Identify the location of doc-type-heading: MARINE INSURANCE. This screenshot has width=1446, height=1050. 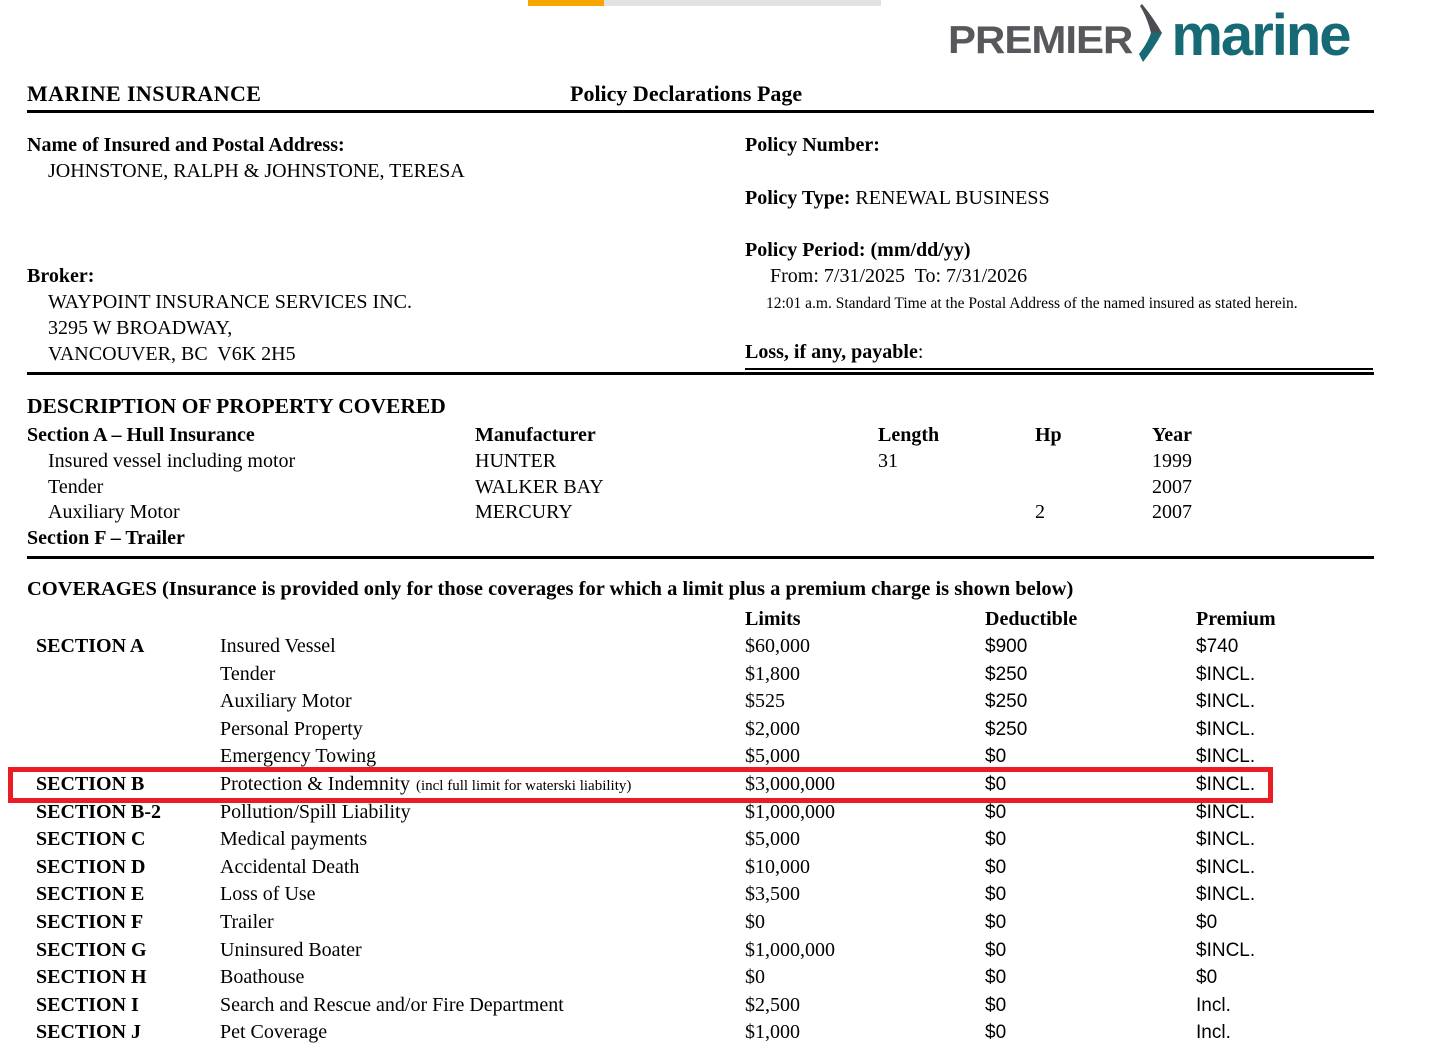
(144, 93).